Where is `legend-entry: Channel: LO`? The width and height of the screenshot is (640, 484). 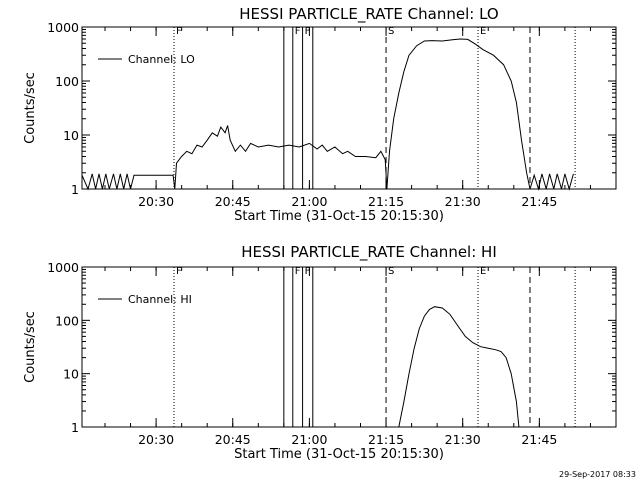
legend-entry: Channel: LO is located at coordinates (161, 59).